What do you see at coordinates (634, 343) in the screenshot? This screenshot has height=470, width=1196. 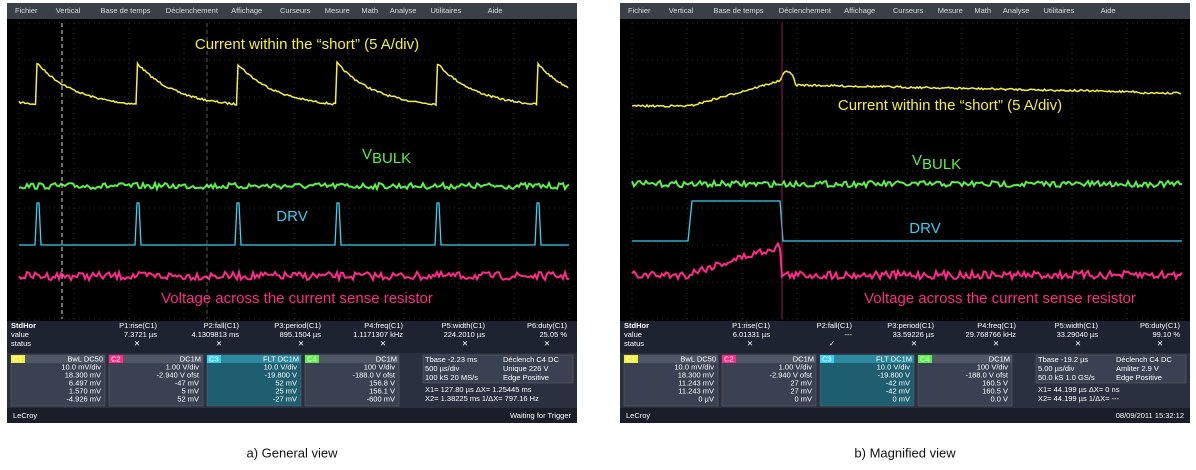 I see `row-label: status` at bounding box center [634, 343].